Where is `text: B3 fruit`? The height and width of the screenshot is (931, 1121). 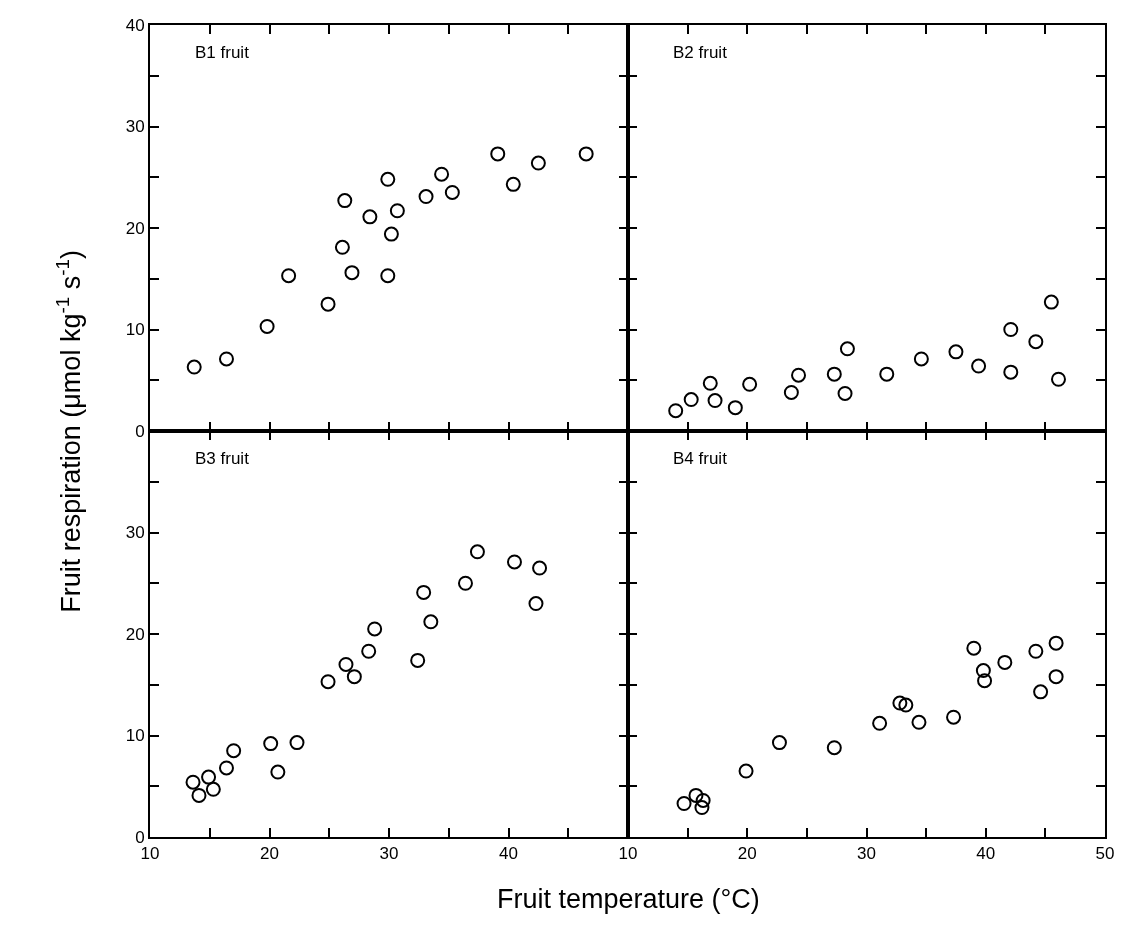 text: B3 fruit is located at coordinates (222, 458).